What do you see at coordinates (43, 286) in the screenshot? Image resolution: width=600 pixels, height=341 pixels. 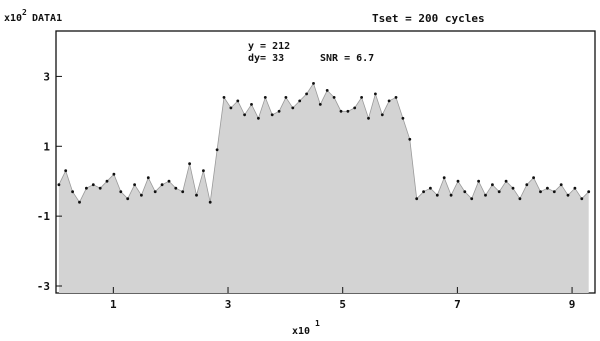 I see `y-tick-label: -3` at bounding box center [43, 286].